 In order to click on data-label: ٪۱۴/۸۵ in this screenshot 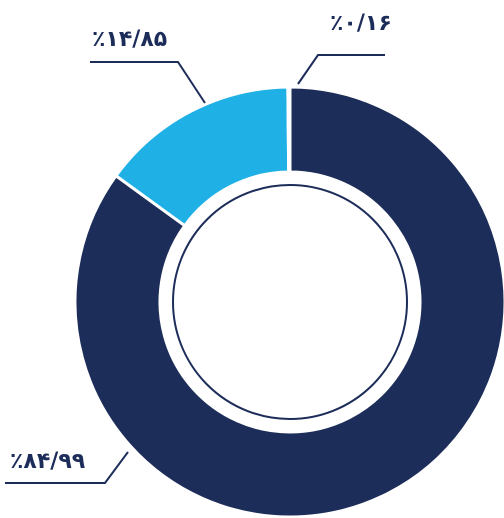, I will do `click(129, 39)`.